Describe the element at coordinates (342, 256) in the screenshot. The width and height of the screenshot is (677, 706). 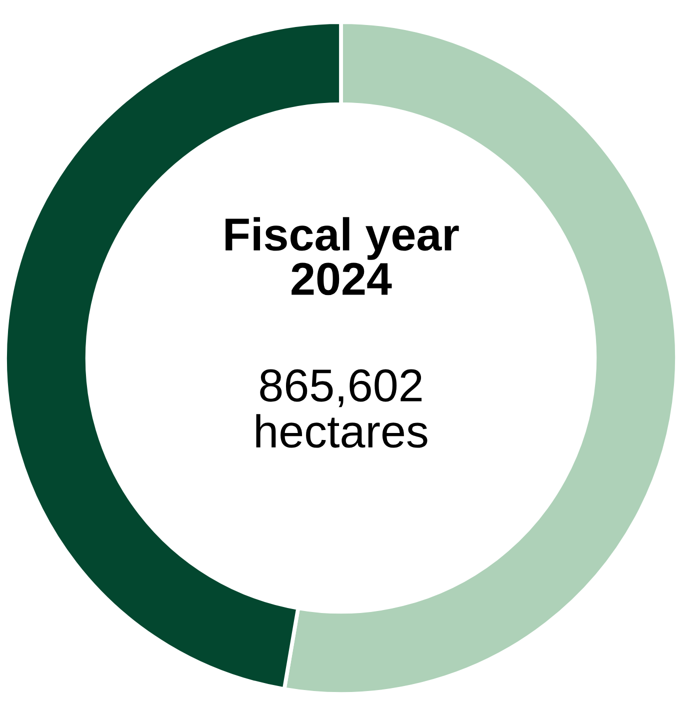
I see `text: Fiscal year 2024` at that location.